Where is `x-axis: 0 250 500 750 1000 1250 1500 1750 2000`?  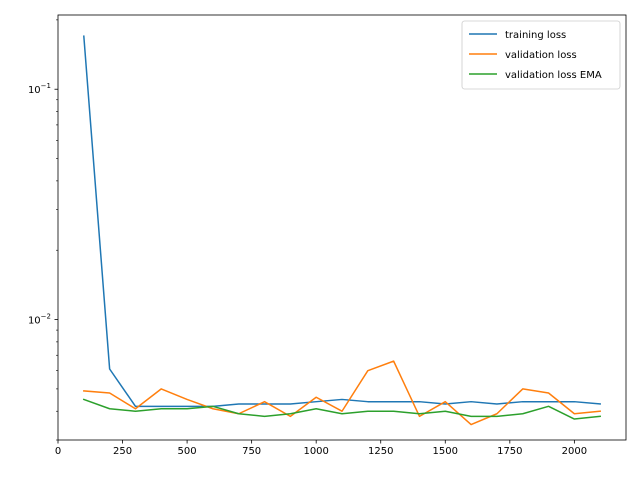 x-axis: 0 250 500 750 1000 1250 1500 1750 2000 is located at coordinates (321, 448).